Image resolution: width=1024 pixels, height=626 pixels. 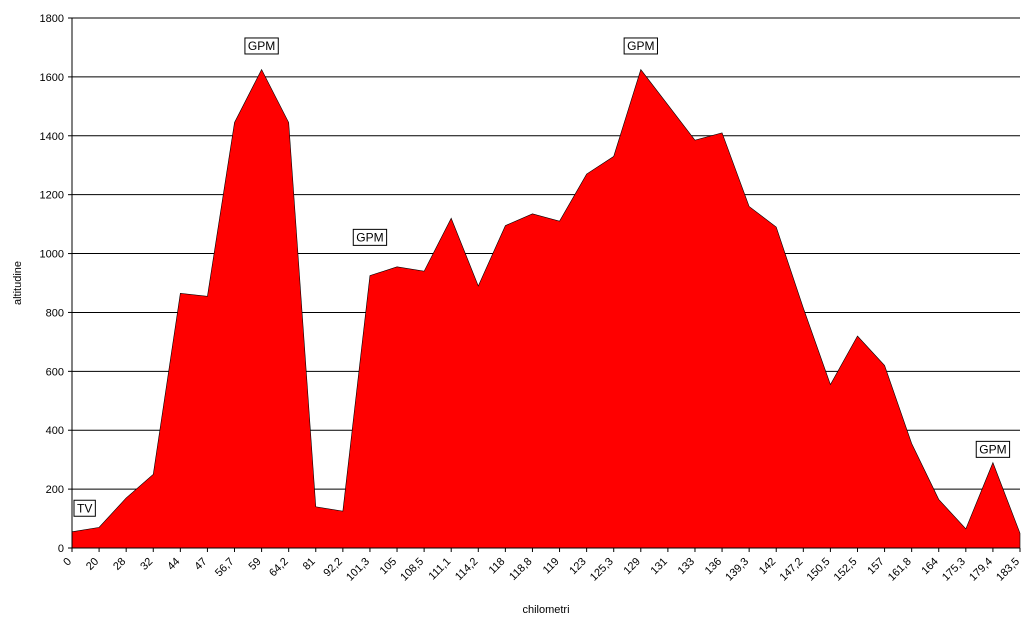 I want to click on annotation-text: TV, so click(x=84, y=508).